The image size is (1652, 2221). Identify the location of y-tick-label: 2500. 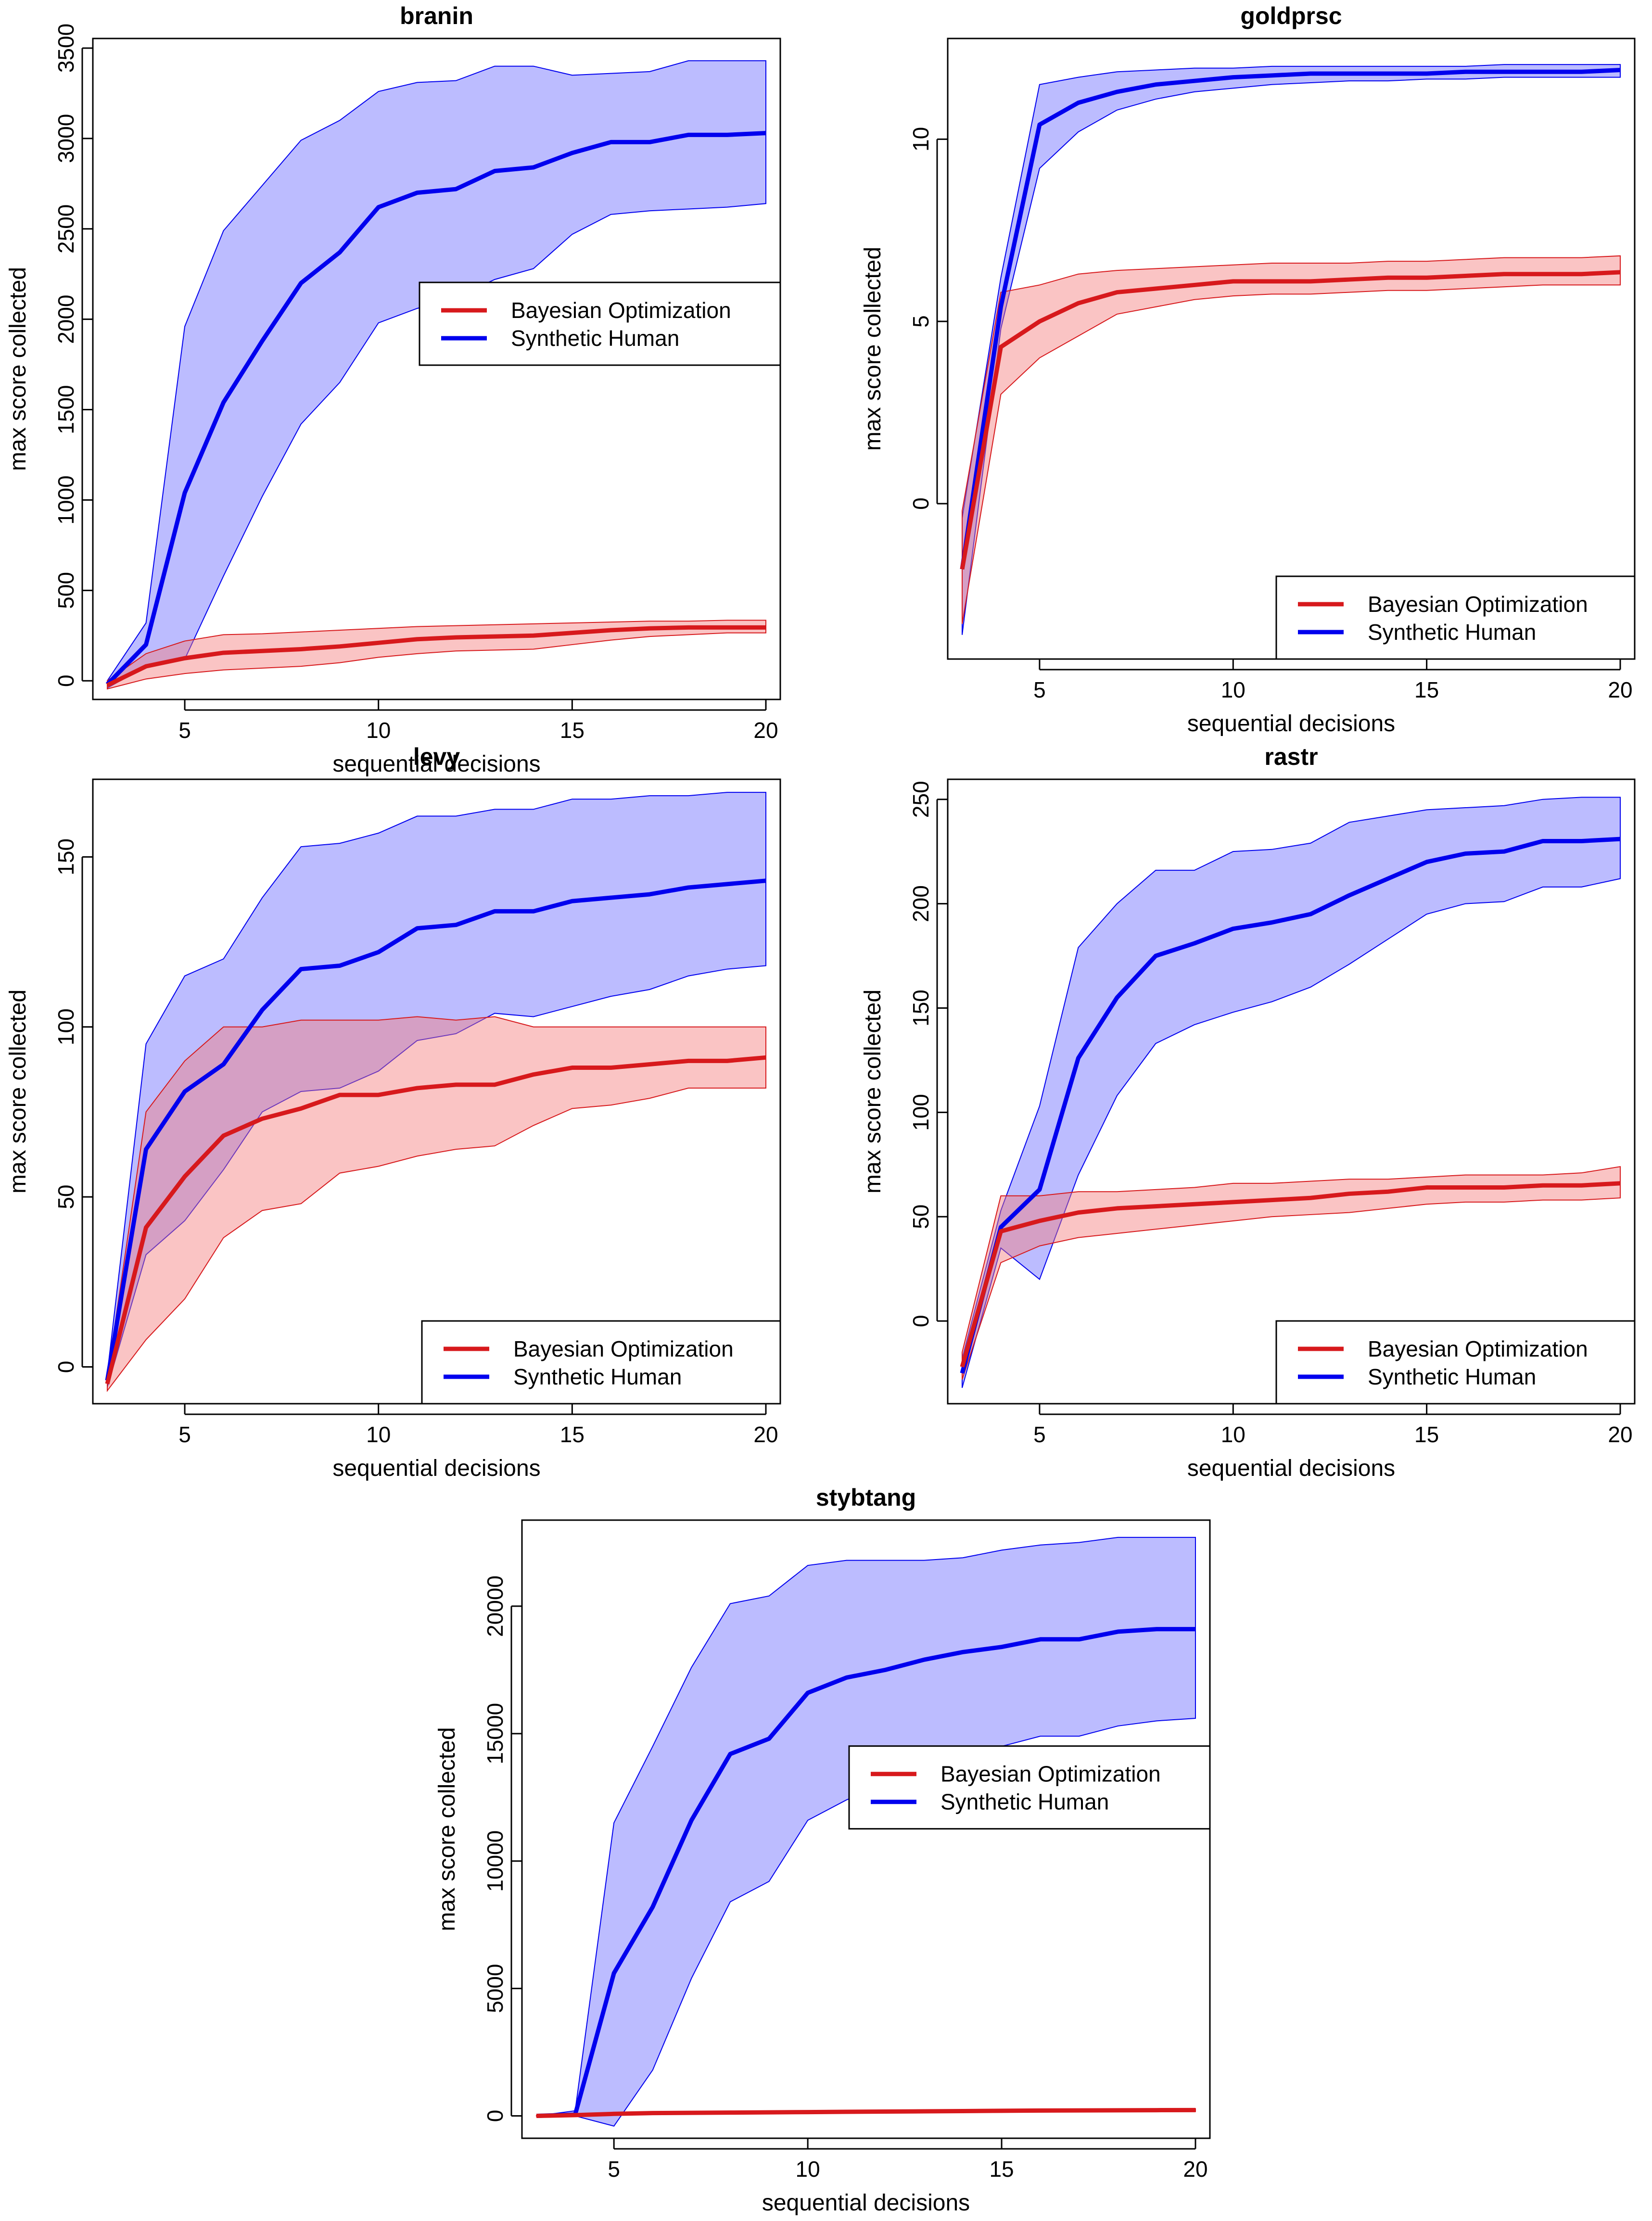
(65, 229).